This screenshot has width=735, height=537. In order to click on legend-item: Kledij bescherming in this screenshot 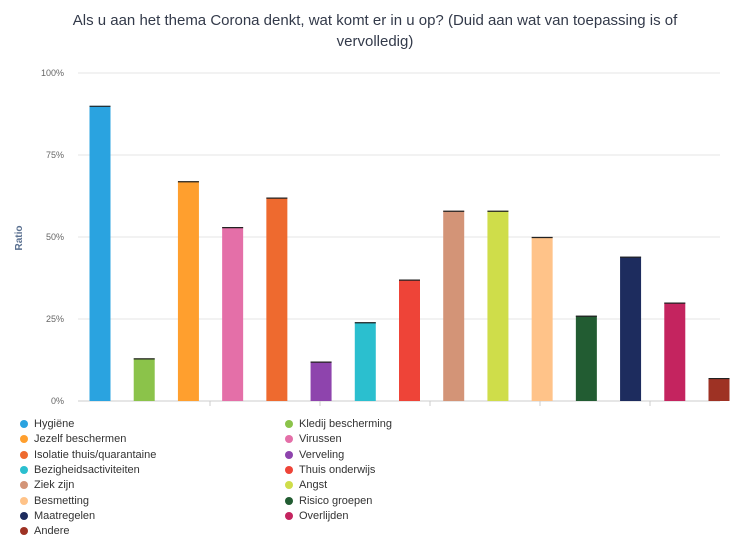, I will do `click(338, 424)`.